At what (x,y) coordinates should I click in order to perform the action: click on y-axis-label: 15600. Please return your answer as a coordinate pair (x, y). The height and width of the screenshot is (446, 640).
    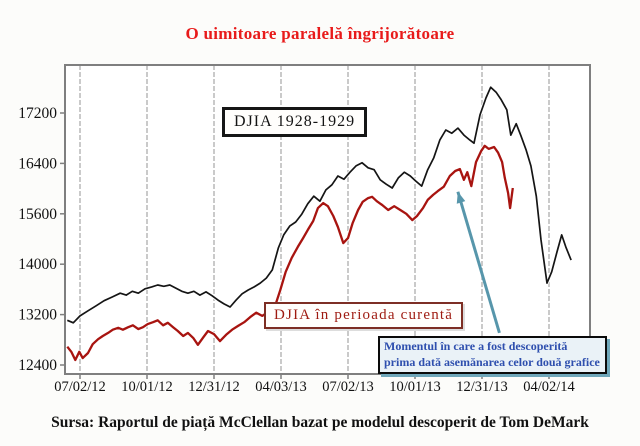
    Looking at the image, I should click on (37, 214).